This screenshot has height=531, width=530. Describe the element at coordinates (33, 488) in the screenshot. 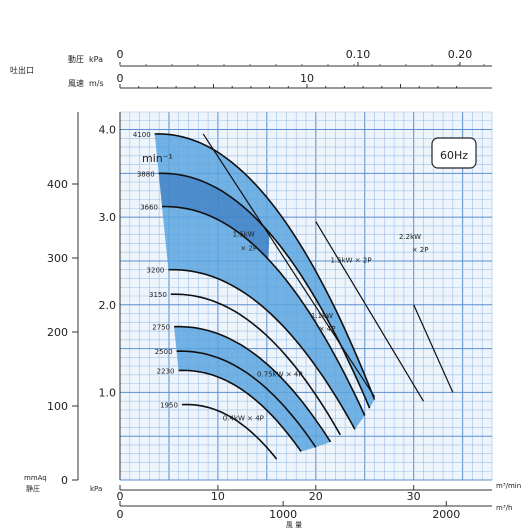

I see `static-pressure-label: 静圧` at that location.